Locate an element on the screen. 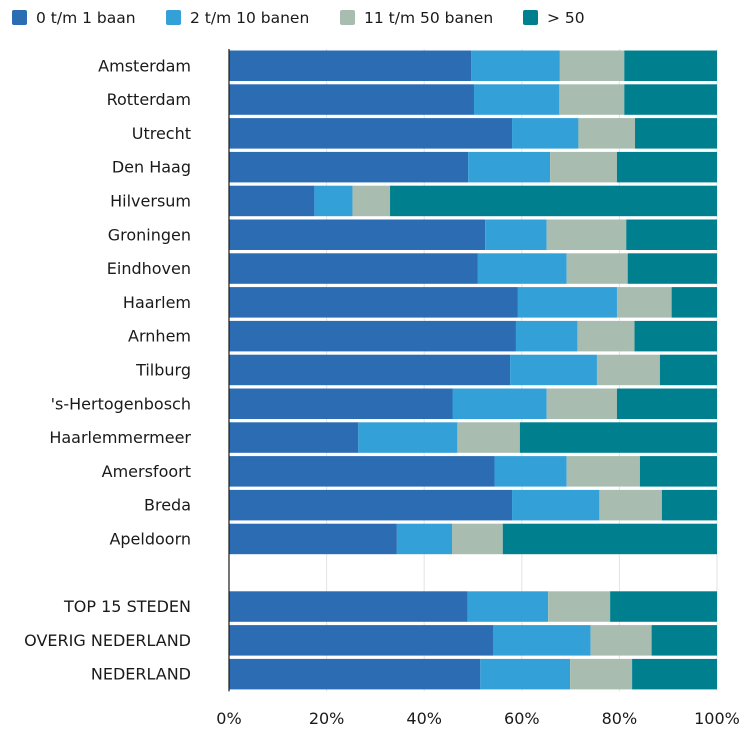 This screenshot has width=742, height=732. category-label-16: TOP 15 STEDEN is located at coordinates (127, 606).